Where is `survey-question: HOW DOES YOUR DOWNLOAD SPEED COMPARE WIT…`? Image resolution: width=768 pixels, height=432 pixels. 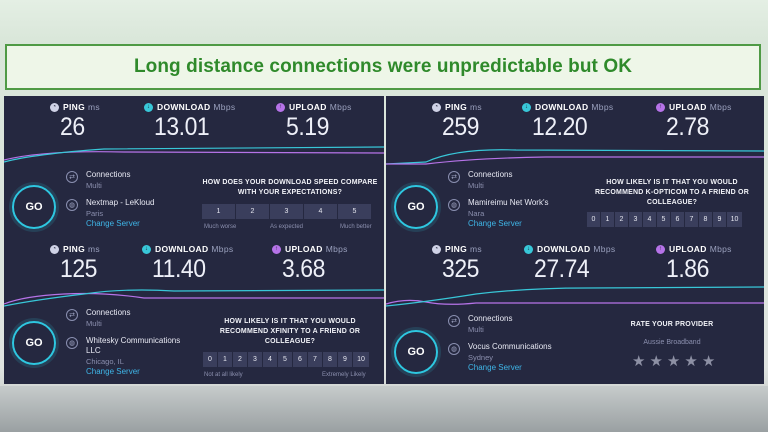
survey-question: HOW DOES YOUR DOWNLOAD SPEED COMPARE WIT… is located at coordinates (290, 187).